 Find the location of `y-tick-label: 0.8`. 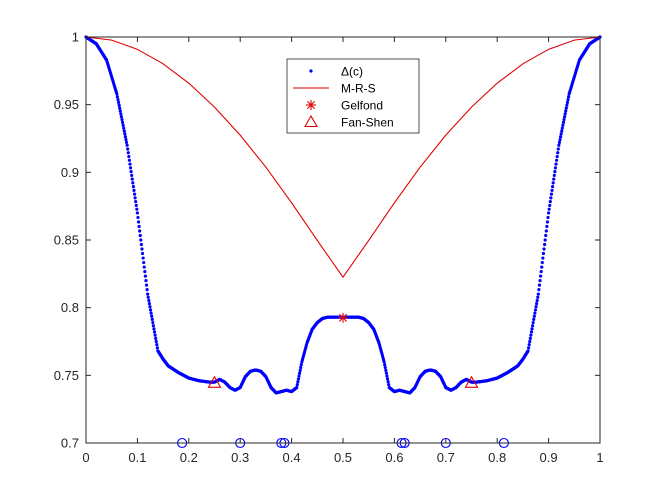

y-tick-label: 0.8 is located at coordinates (70, 307).